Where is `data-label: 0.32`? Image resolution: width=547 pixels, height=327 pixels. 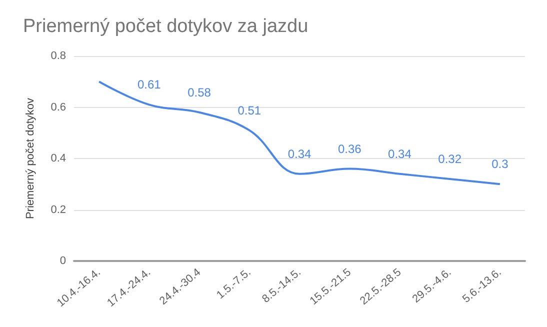
data-label: 0.32 is located at coordinates (450, 159).